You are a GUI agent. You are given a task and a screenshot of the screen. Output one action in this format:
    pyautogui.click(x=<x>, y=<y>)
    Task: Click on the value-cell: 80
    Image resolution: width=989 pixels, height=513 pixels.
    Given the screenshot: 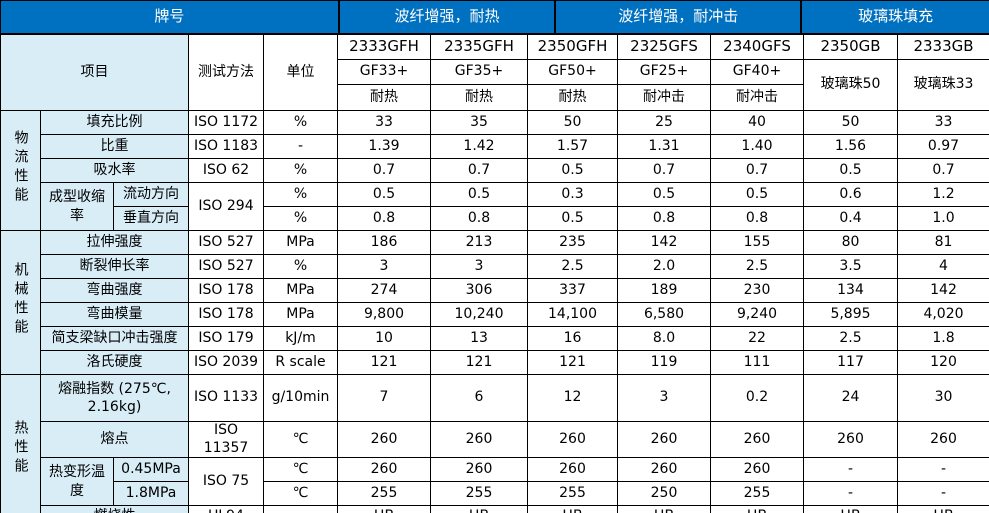 What is the action you would take?
    pyautogui.click(x=850, y=242)
    